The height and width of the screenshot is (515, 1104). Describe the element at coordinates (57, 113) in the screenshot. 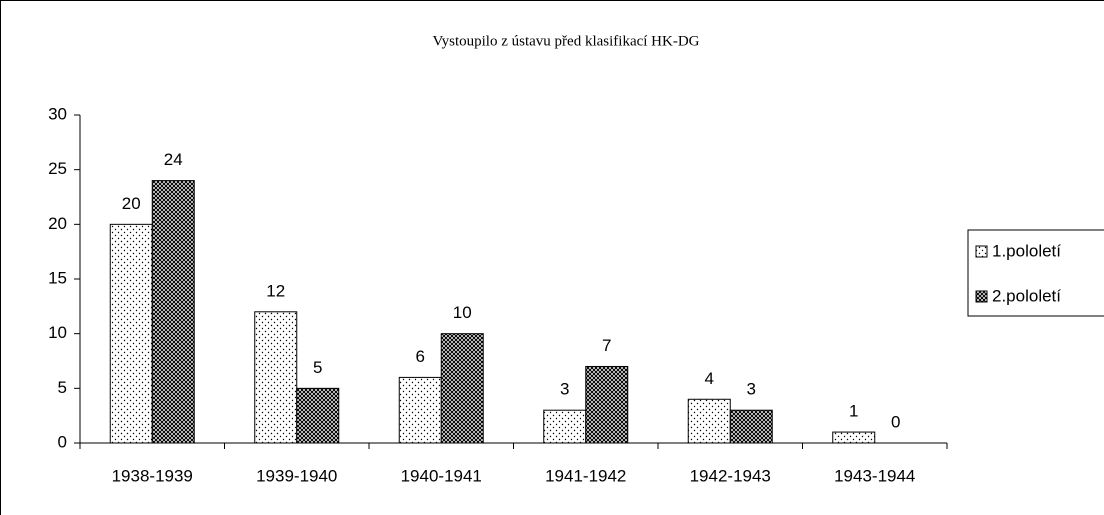

I see `y-tick-label: 30` at that location.